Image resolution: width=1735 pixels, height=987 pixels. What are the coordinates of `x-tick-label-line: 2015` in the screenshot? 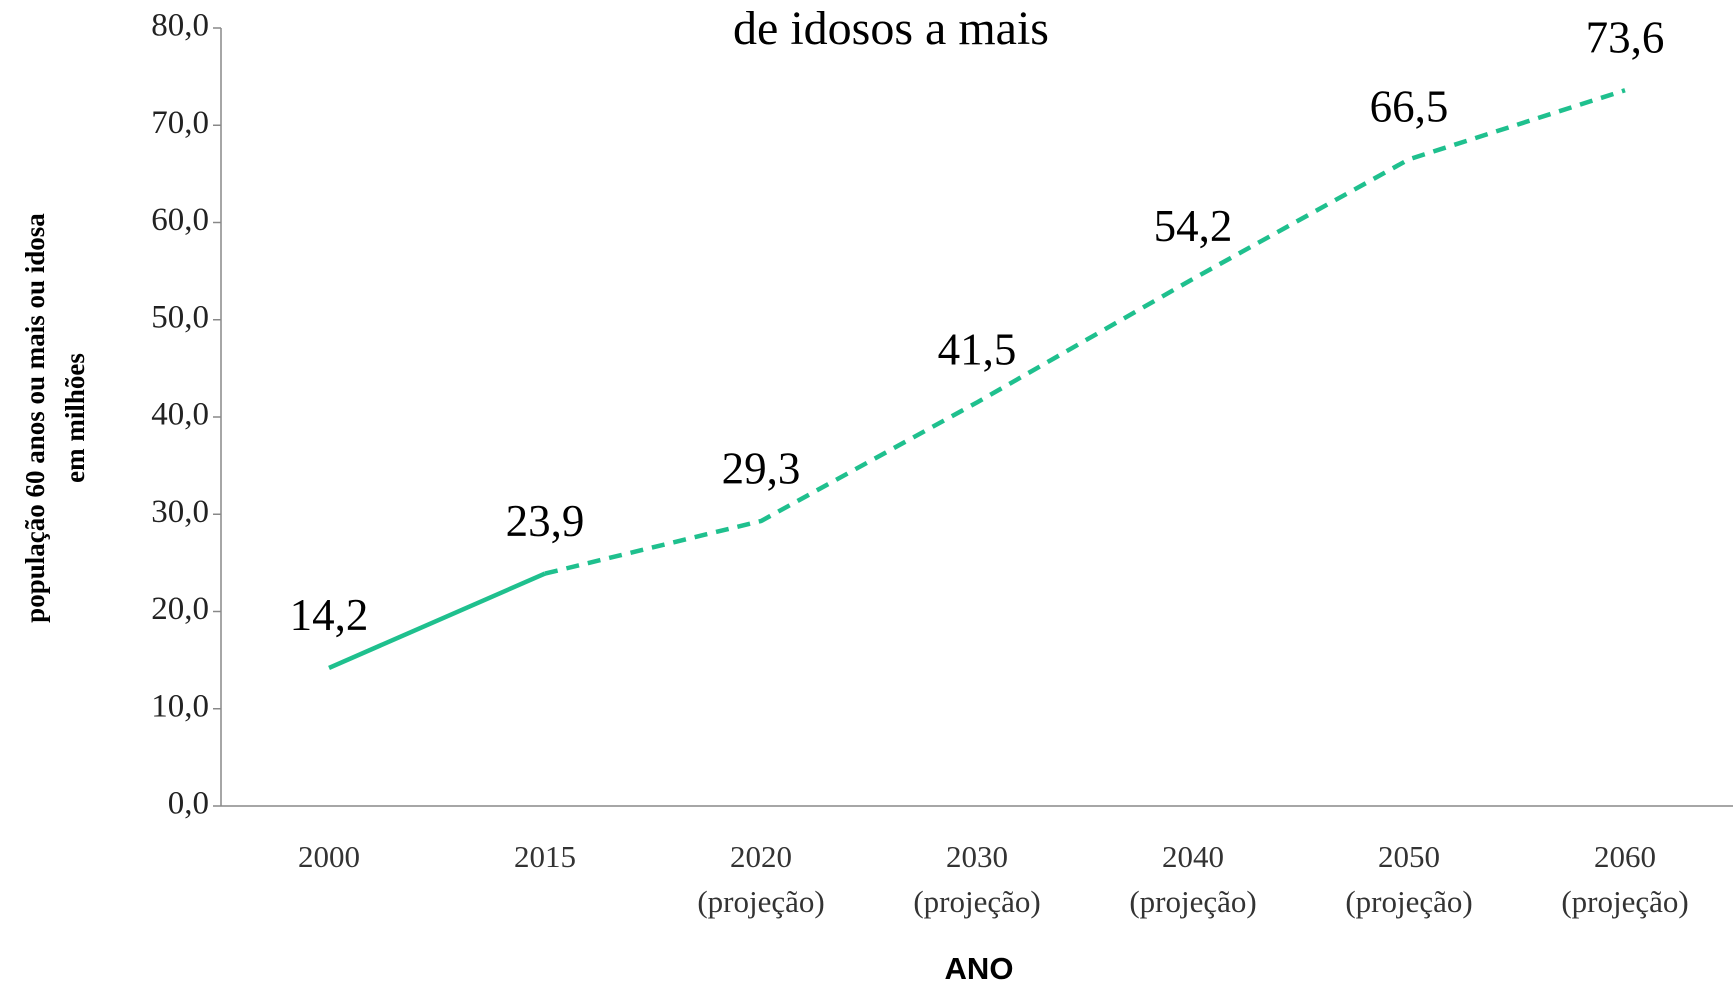 It's located at (545, 856).